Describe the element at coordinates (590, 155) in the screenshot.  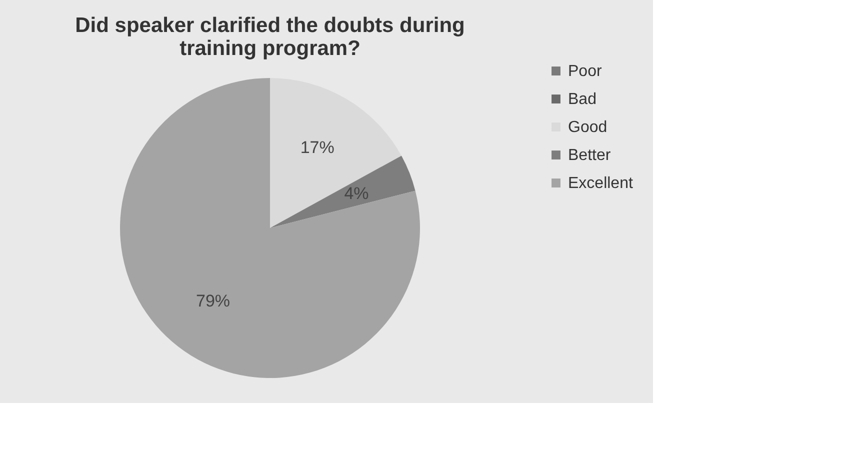
I see `legend-label: Better` at that location.